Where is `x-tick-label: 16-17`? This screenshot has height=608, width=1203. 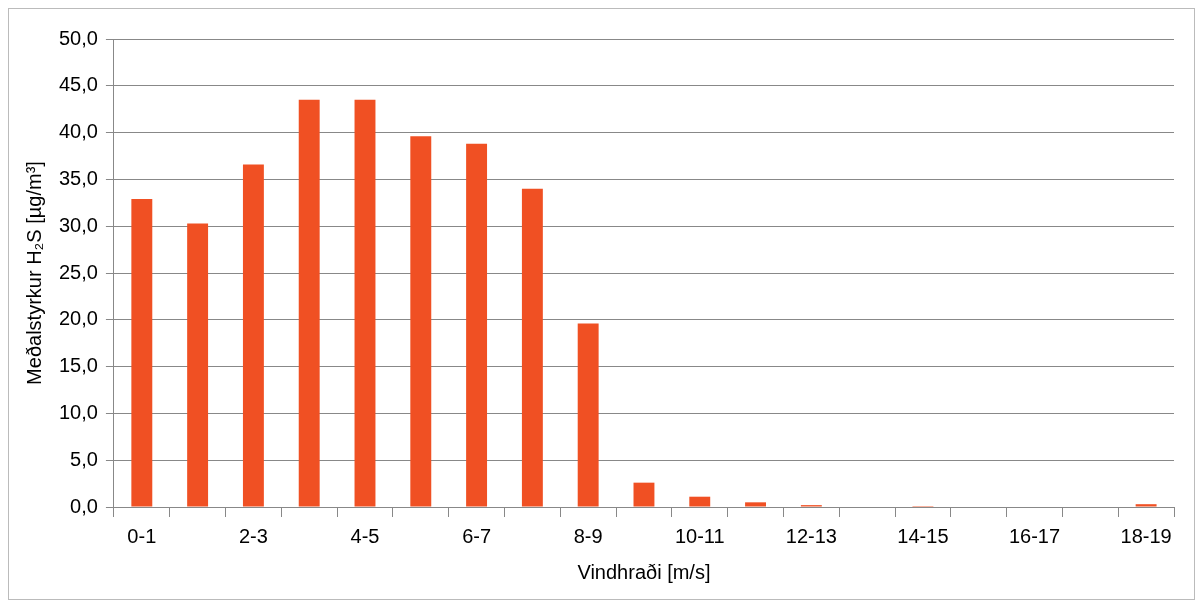 x-tick-label: 16-17 is located at coordinates (1034, 535).